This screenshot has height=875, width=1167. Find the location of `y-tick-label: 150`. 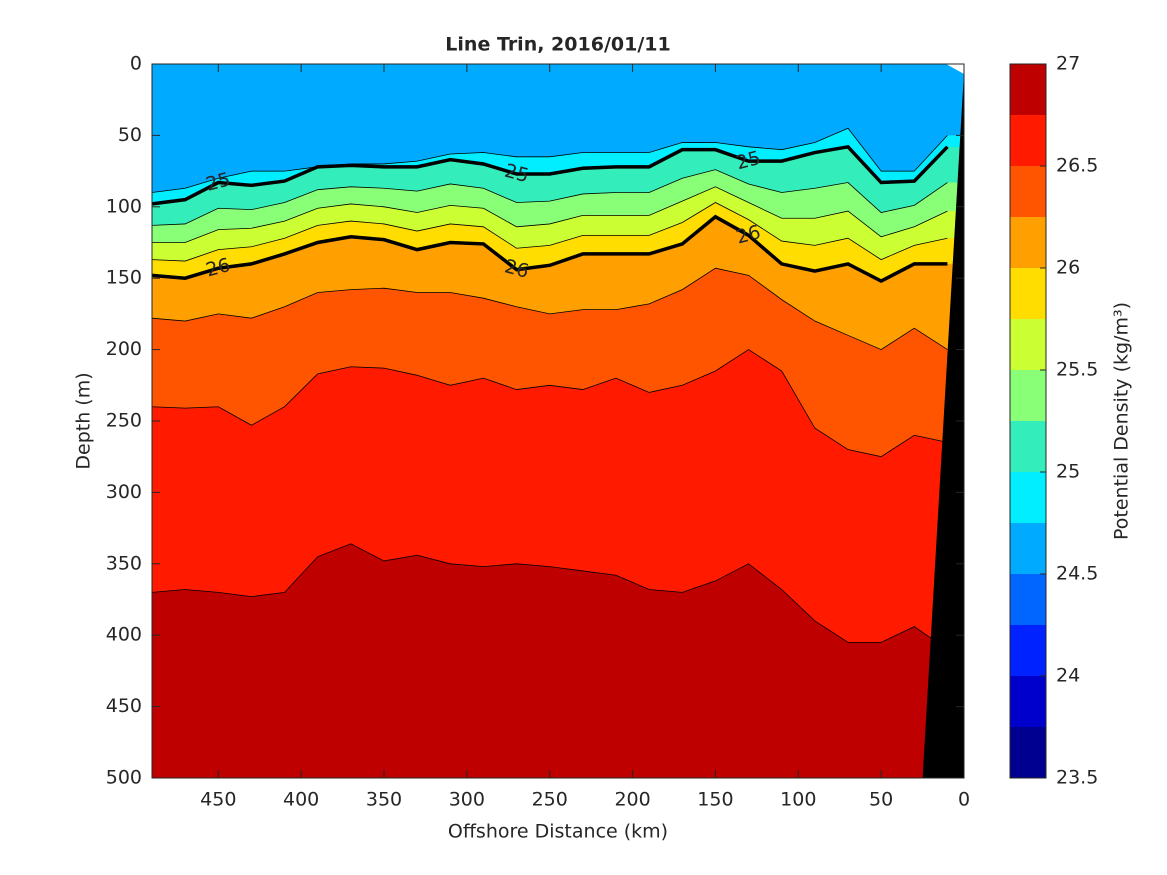

y-tick-label: 150 is located at coordinates (124, 278).